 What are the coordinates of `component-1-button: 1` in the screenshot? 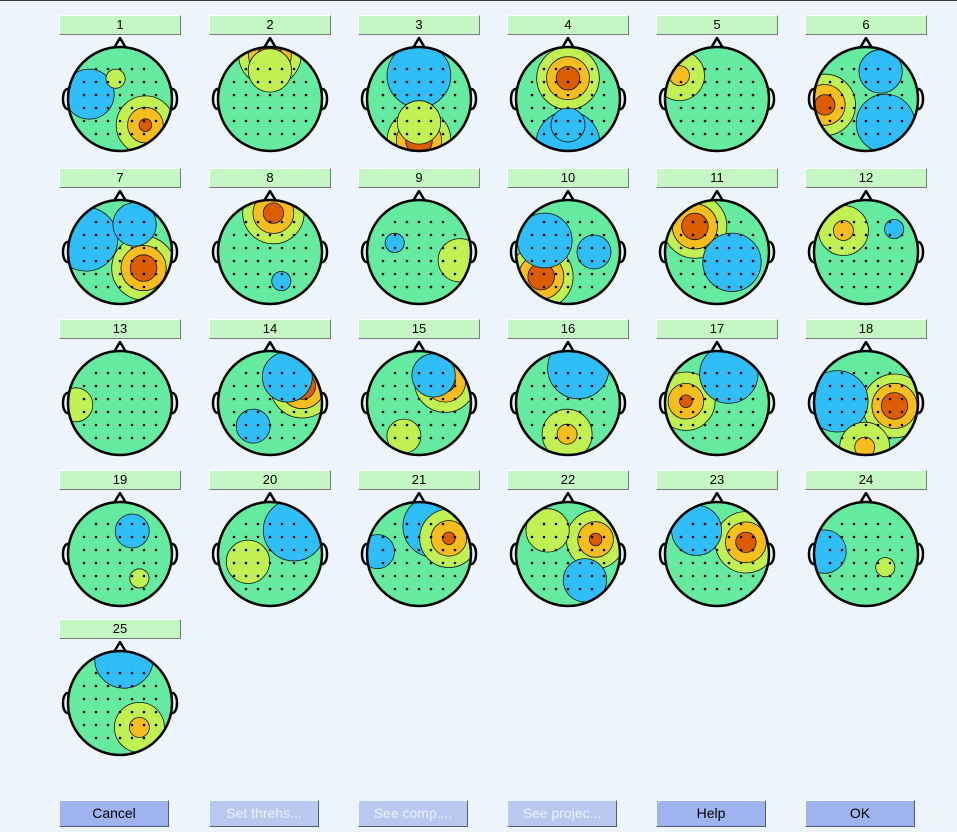 It's located at (120, 25).